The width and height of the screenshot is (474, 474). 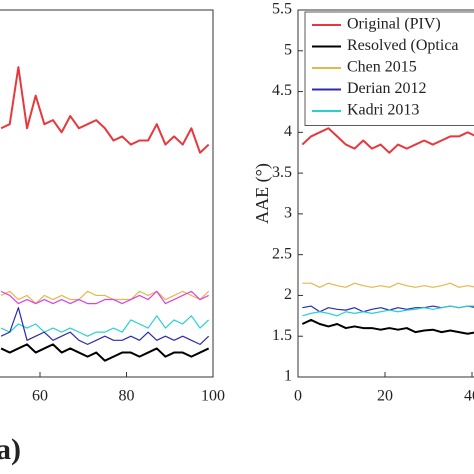 I want to click on y-tick-label: 5.5, so click(x=282, y=9).